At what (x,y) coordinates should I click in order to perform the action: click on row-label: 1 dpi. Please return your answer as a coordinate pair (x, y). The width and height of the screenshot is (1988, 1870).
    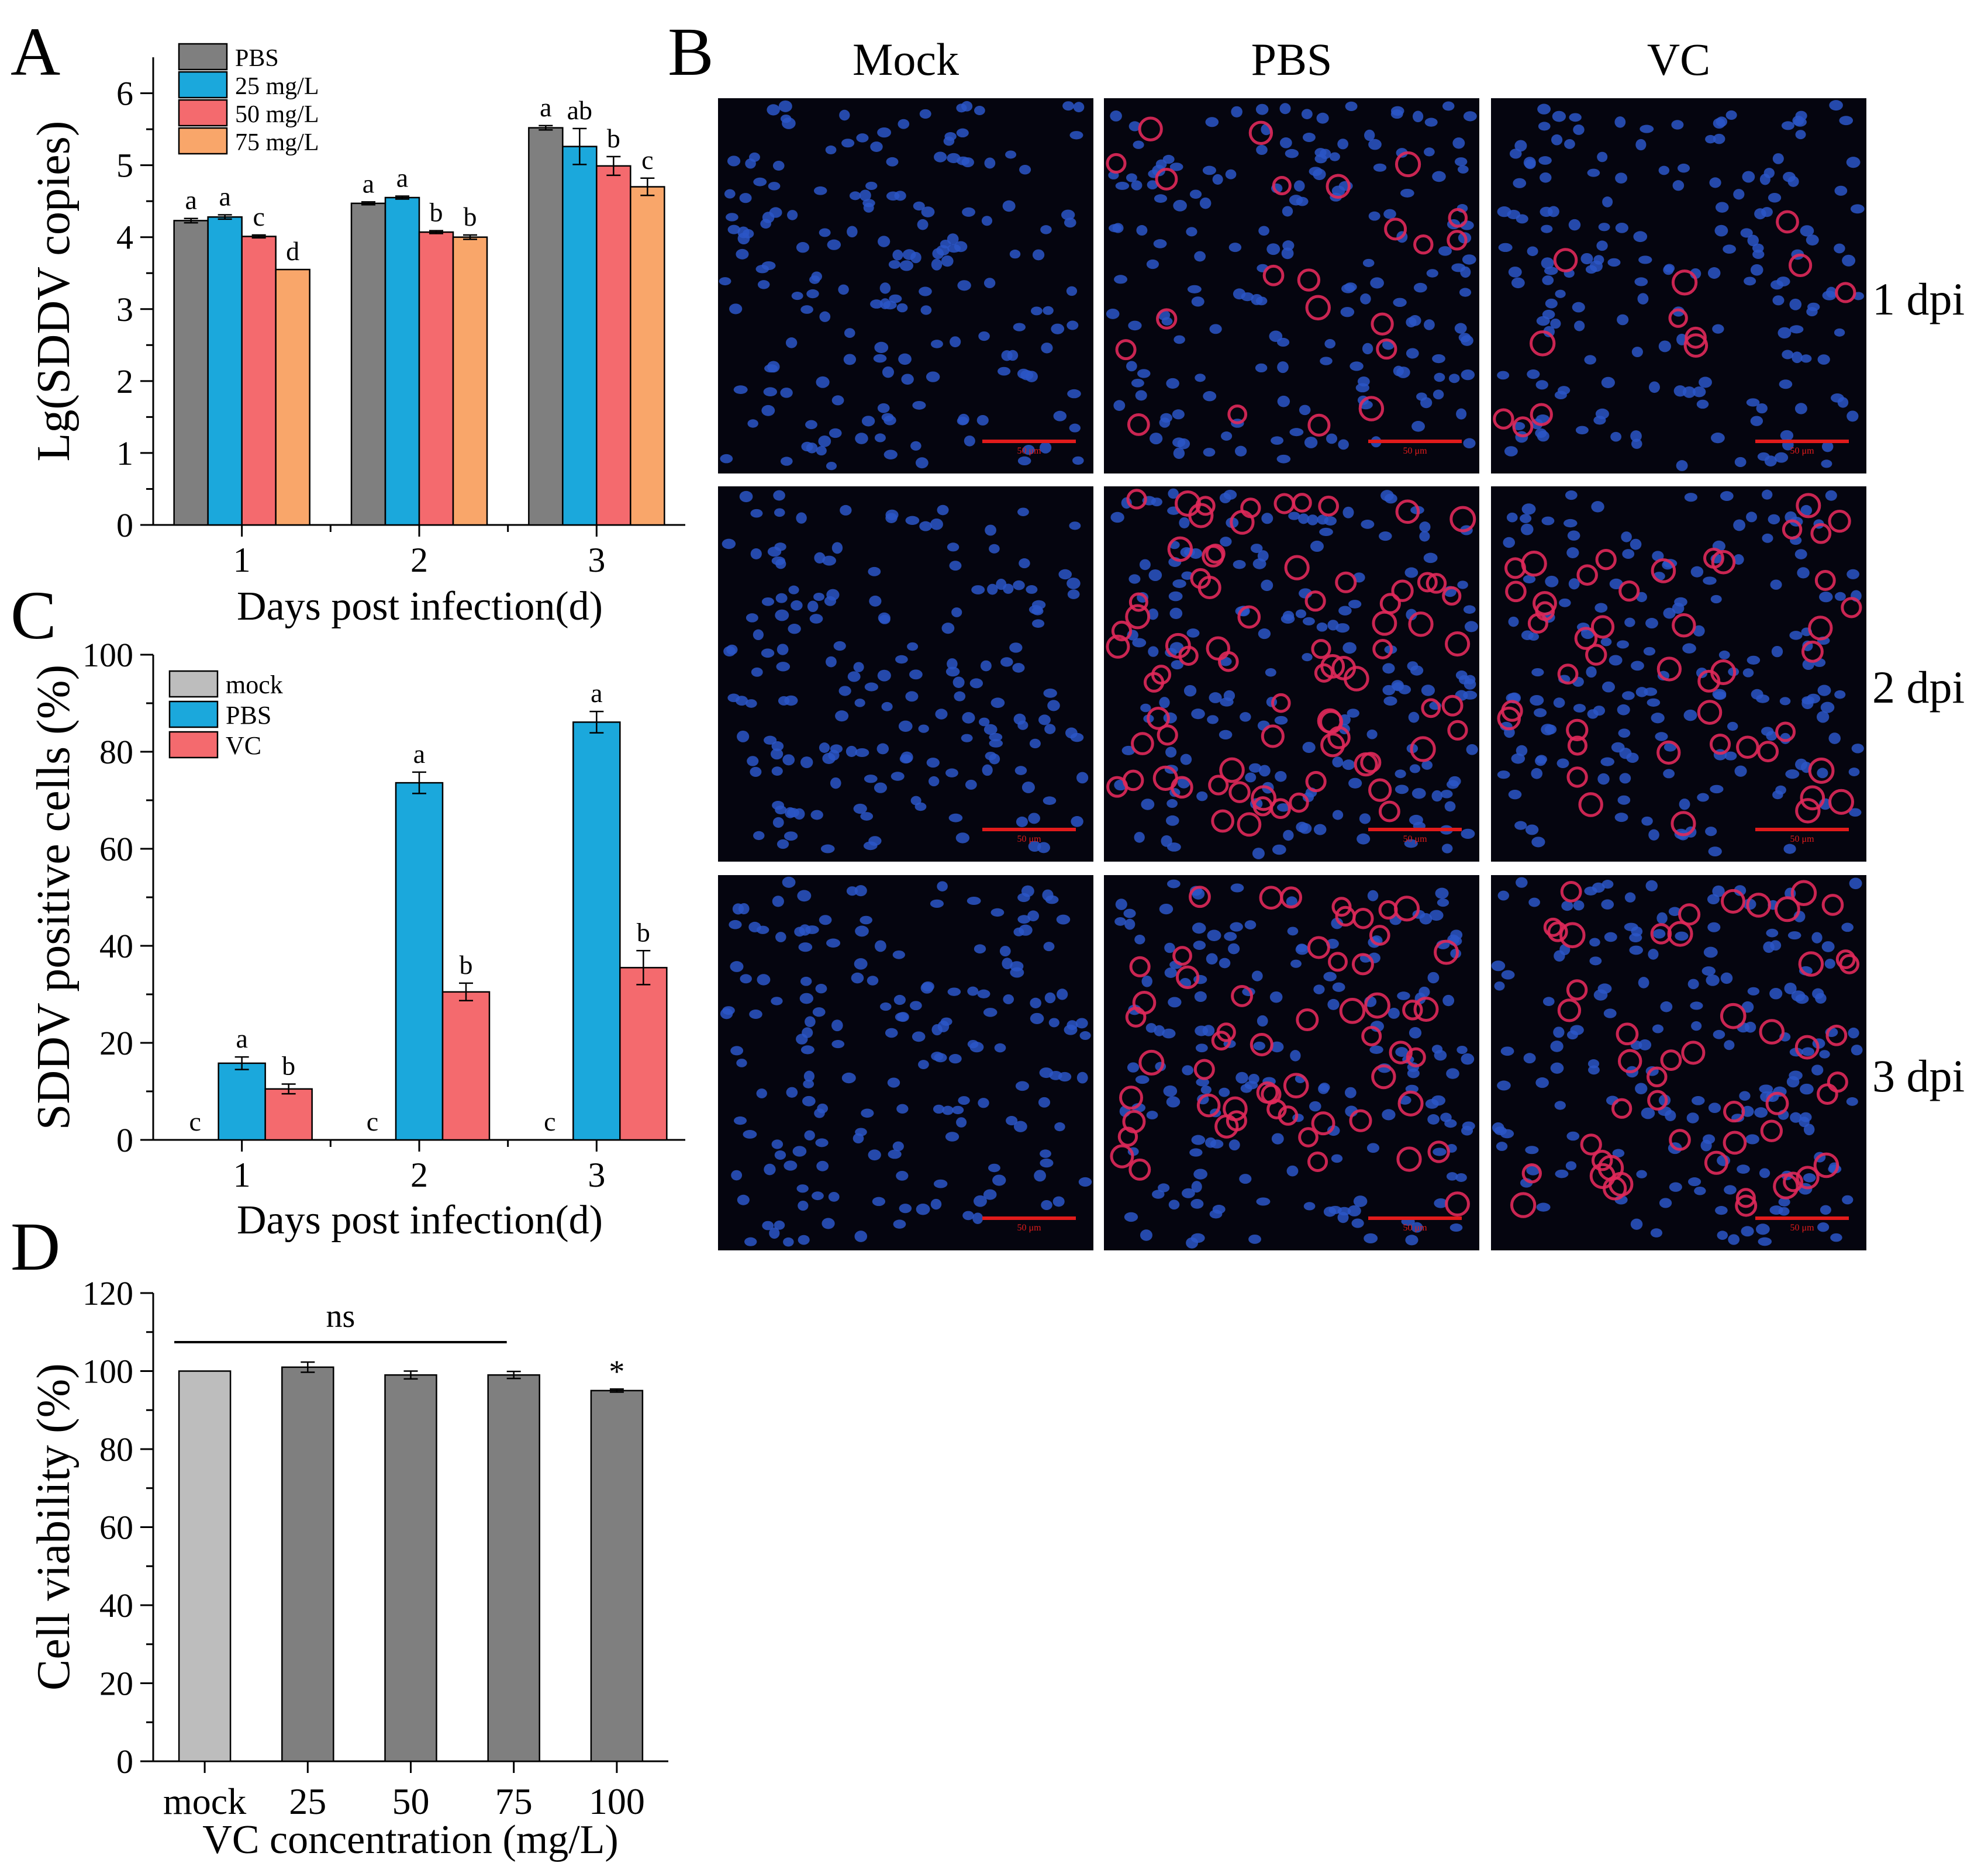
    Looking at the image, I should click on (1918, 299).